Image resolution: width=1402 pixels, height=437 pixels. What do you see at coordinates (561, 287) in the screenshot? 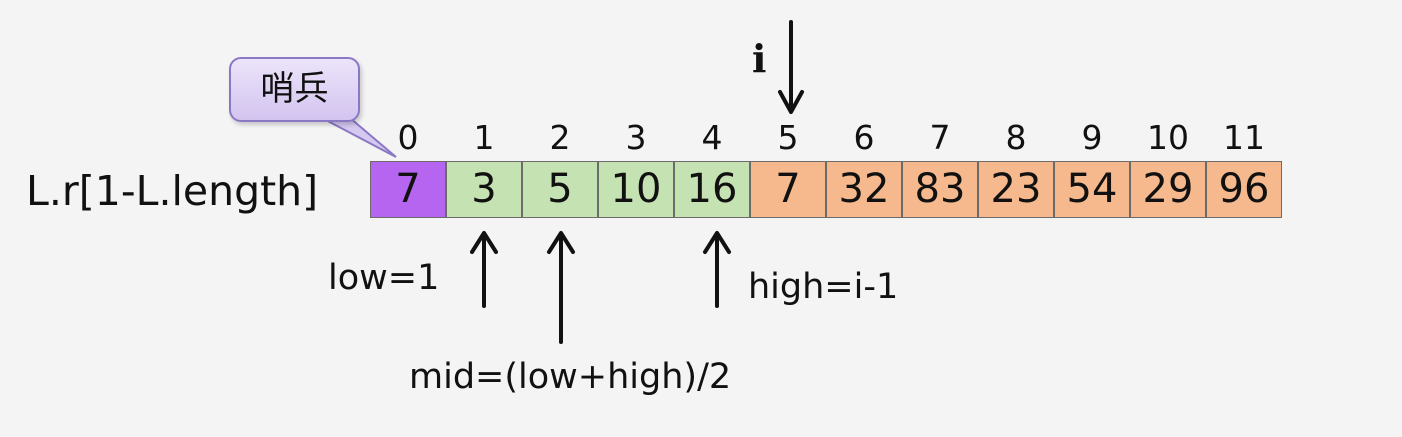
I see `mid-arrow` at bounding box center [561, 287].